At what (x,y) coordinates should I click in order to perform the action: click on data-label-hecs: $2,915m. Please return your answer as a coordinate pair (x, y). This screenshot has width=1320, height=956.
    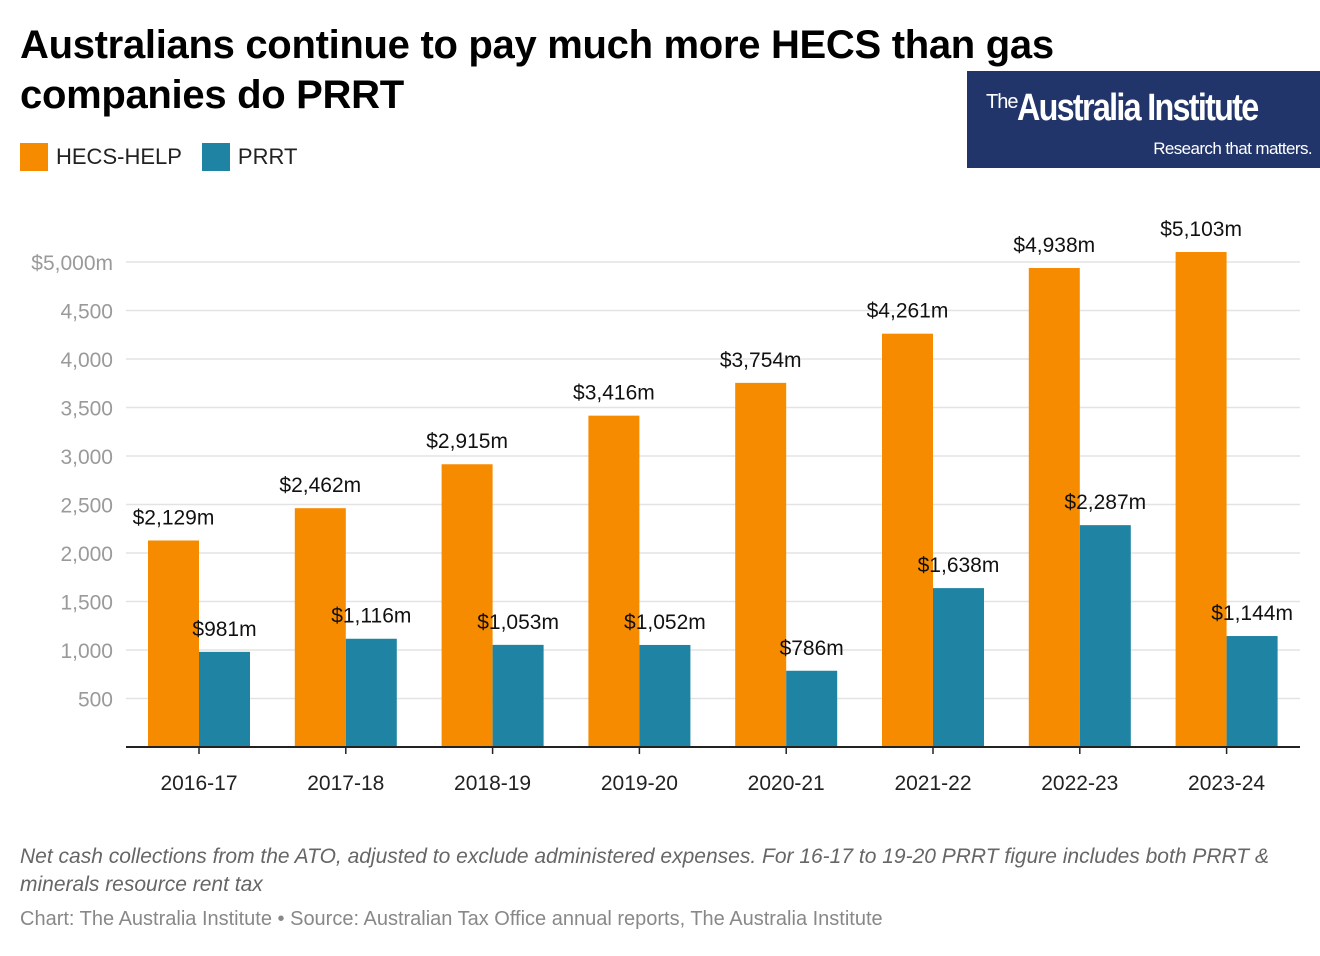
    Looking at the image, I should click on (467, 441).